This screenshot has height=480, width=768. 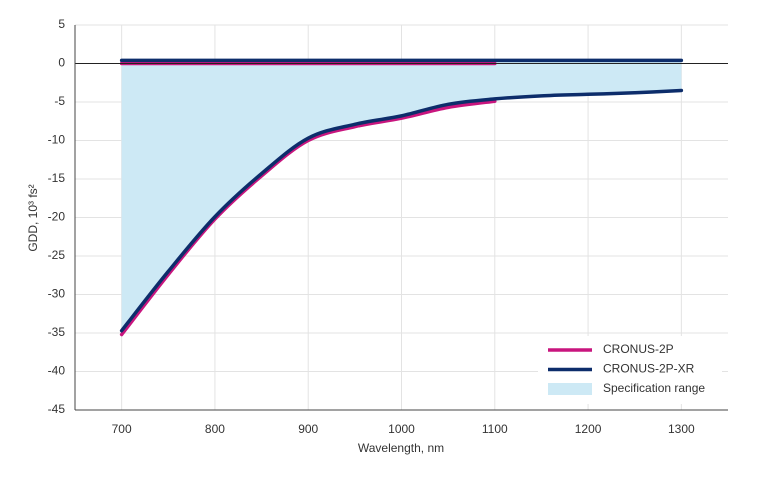 What do you see at coordinates (57, 294) in the screenshot?
I see `y-tick-label: -30` at bounding box center [57, 294].